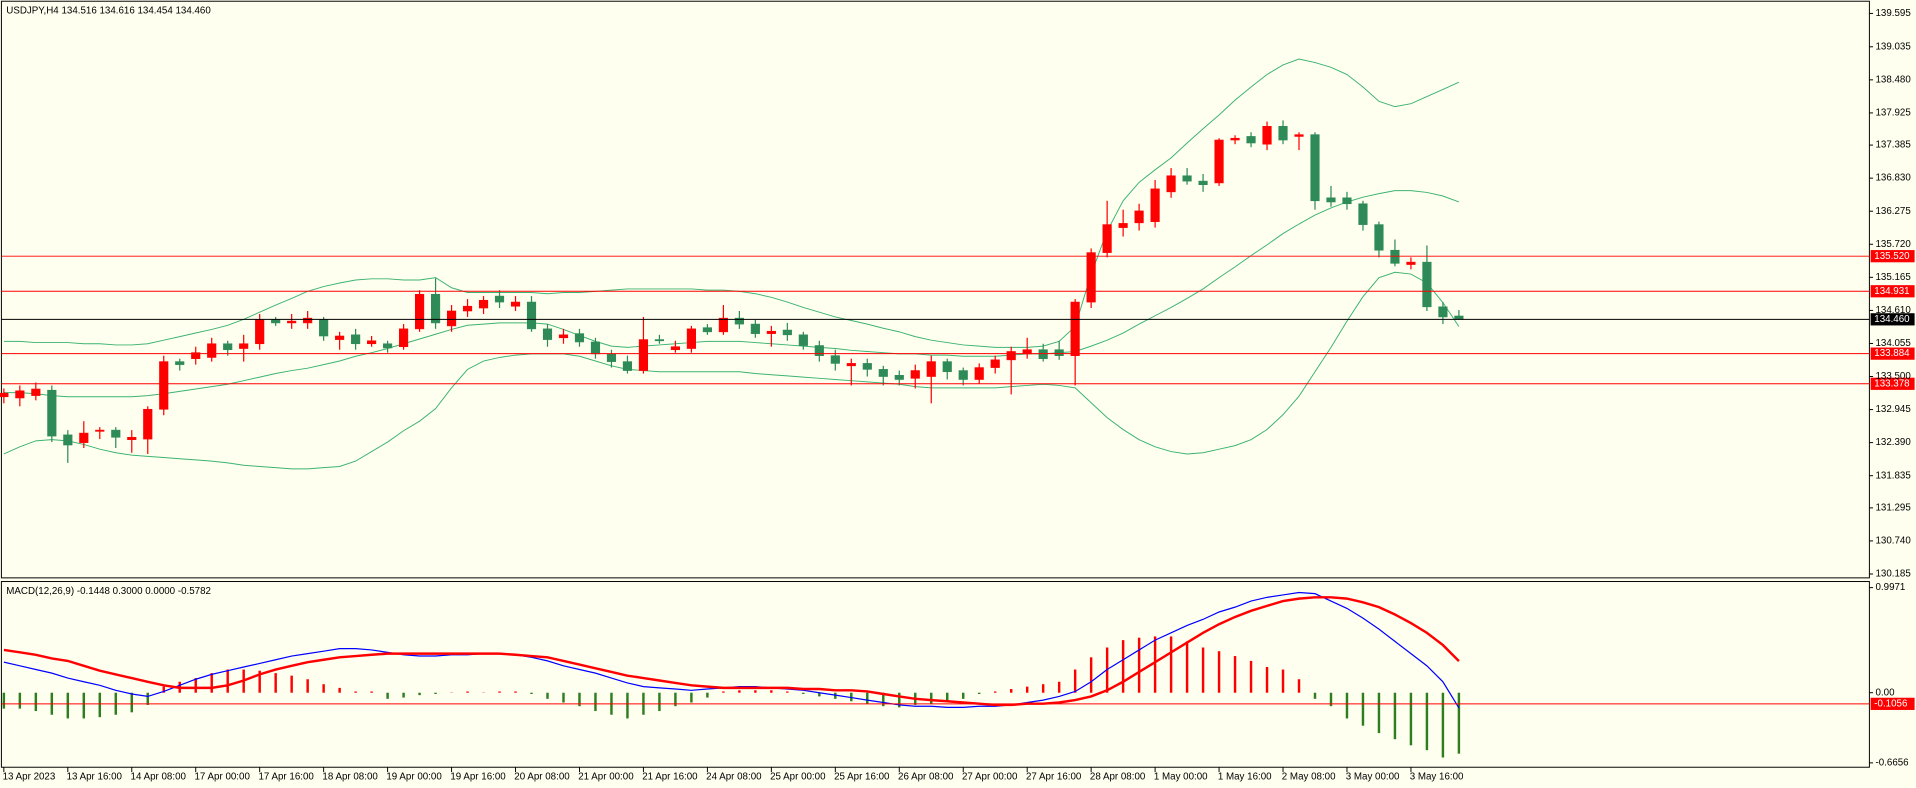 The width and height of the screenshot is (1916, 788). Describe the element at coordinates (1894, 46) in the screenshot. I see `y-tick-label: 139.035` at that location.